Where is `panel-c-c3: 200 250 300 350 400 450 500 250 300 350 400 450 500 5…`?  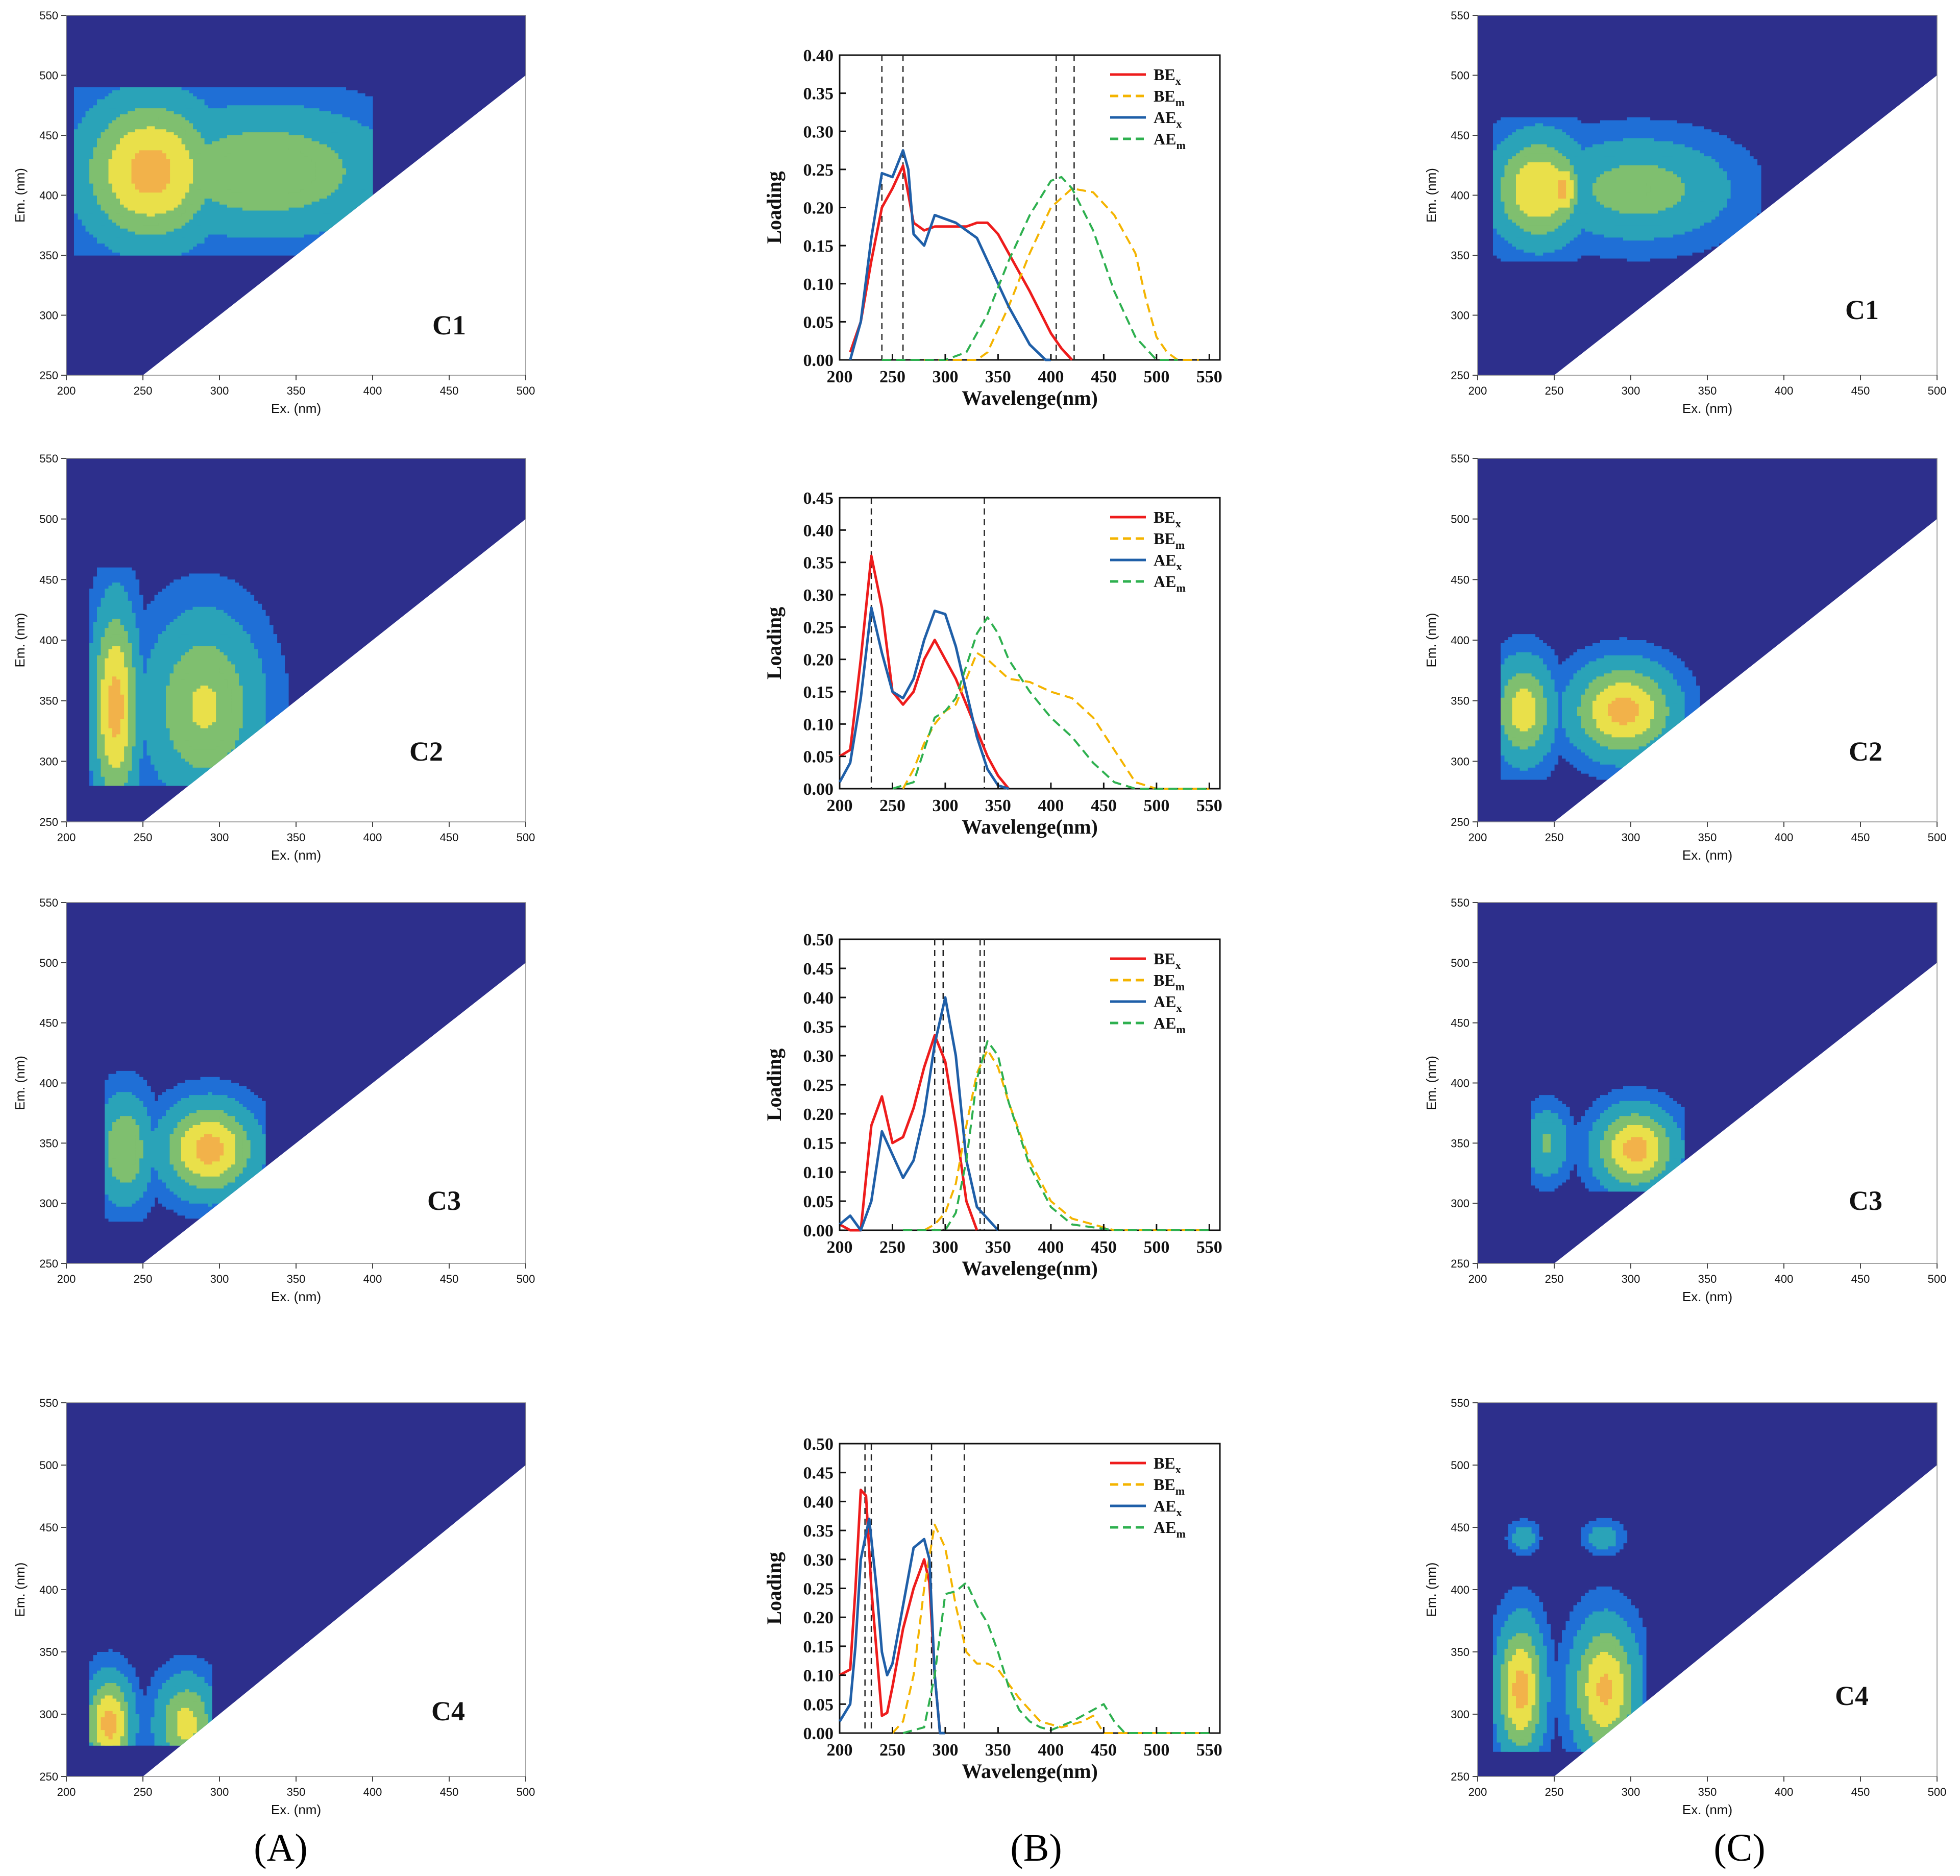 panel-c-c3: 200 250 300 350 400 450 500 250 300 350 400 450 500 5… is located at coordinates (1685, 1100).